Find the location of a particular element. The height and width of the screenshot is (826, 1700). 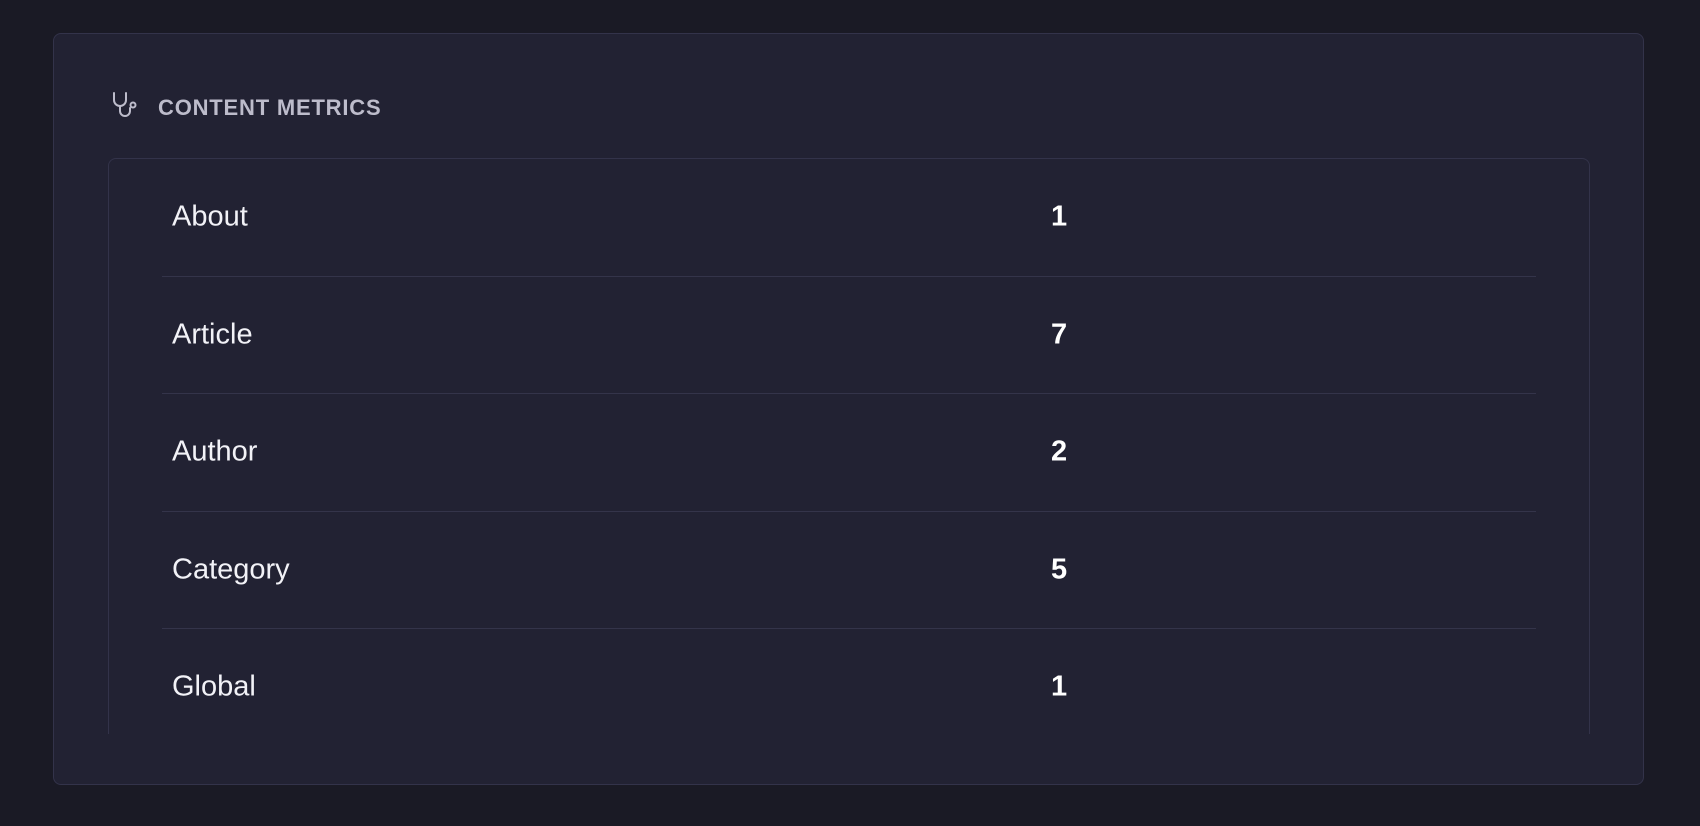

row-value: 7 is located at coordinates (1059, 334).